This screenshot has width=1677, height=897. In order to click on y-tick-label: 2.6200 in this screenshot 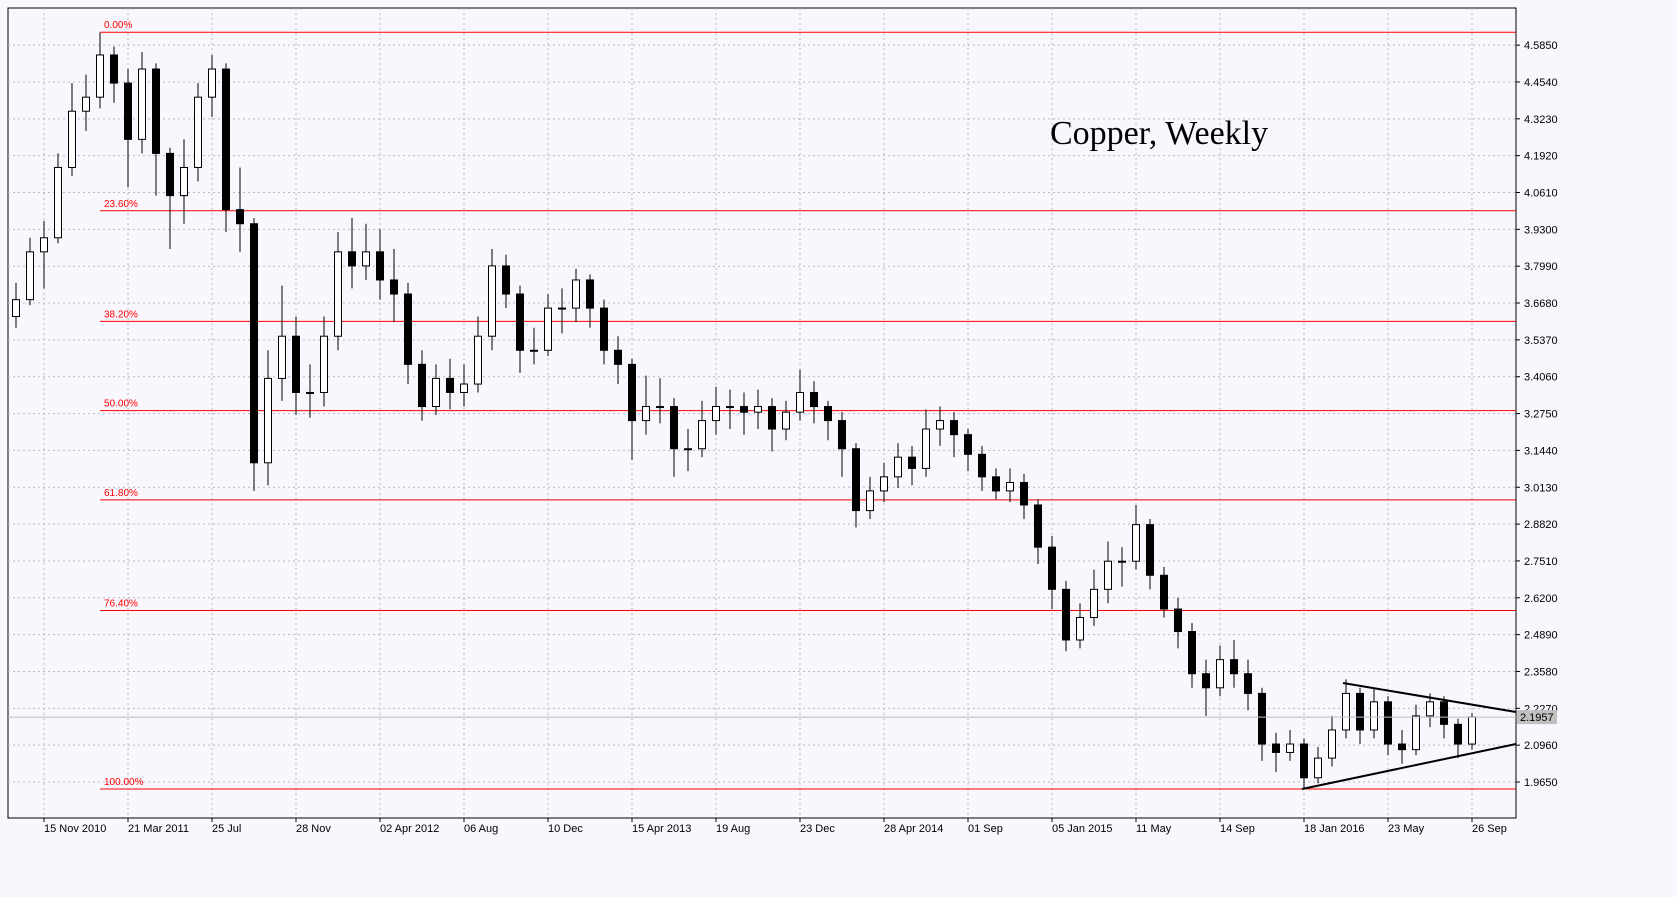, I will do `click(1541, 599)`.